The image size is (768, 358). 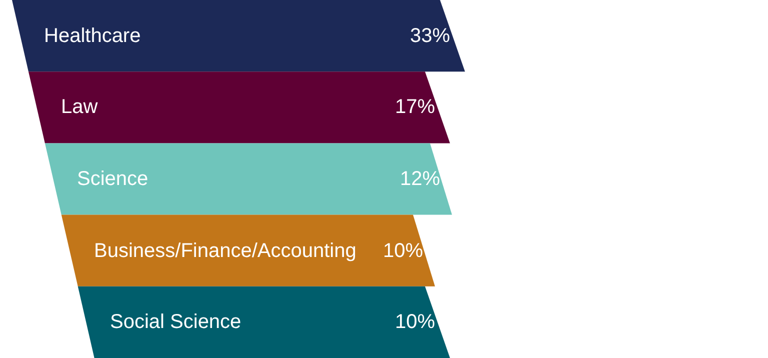 What do you see at coordinates (430, 36) in the screenshot?
I see `data-label: 33%` at bounding box center [430, 36].